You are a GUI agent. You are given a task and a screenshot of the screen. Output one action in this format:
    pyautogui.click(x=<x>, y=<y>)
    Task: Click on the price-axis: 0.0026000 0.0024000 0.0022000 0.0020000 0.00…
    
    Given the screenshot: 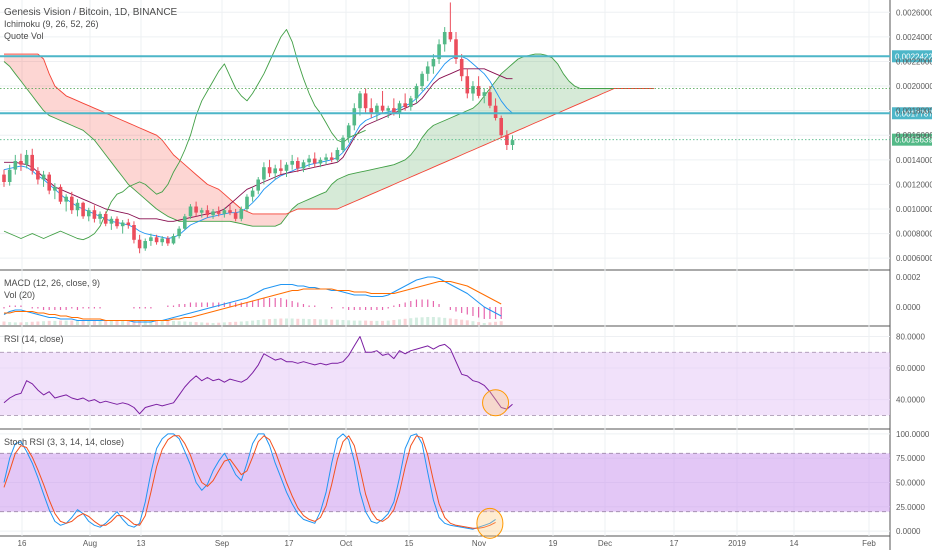 What is the action you would take?
    pyautogui.click(x=914, y=272)
    